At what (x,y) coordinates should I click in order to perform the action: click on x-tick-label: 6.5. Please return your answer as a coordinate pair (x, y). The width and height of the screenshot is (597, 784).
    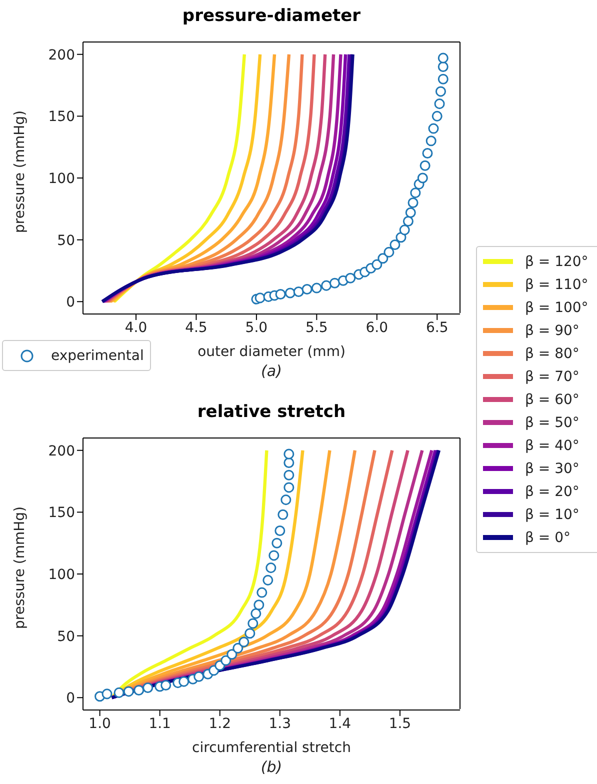
    Looking at the image, I should click on (437, 328).